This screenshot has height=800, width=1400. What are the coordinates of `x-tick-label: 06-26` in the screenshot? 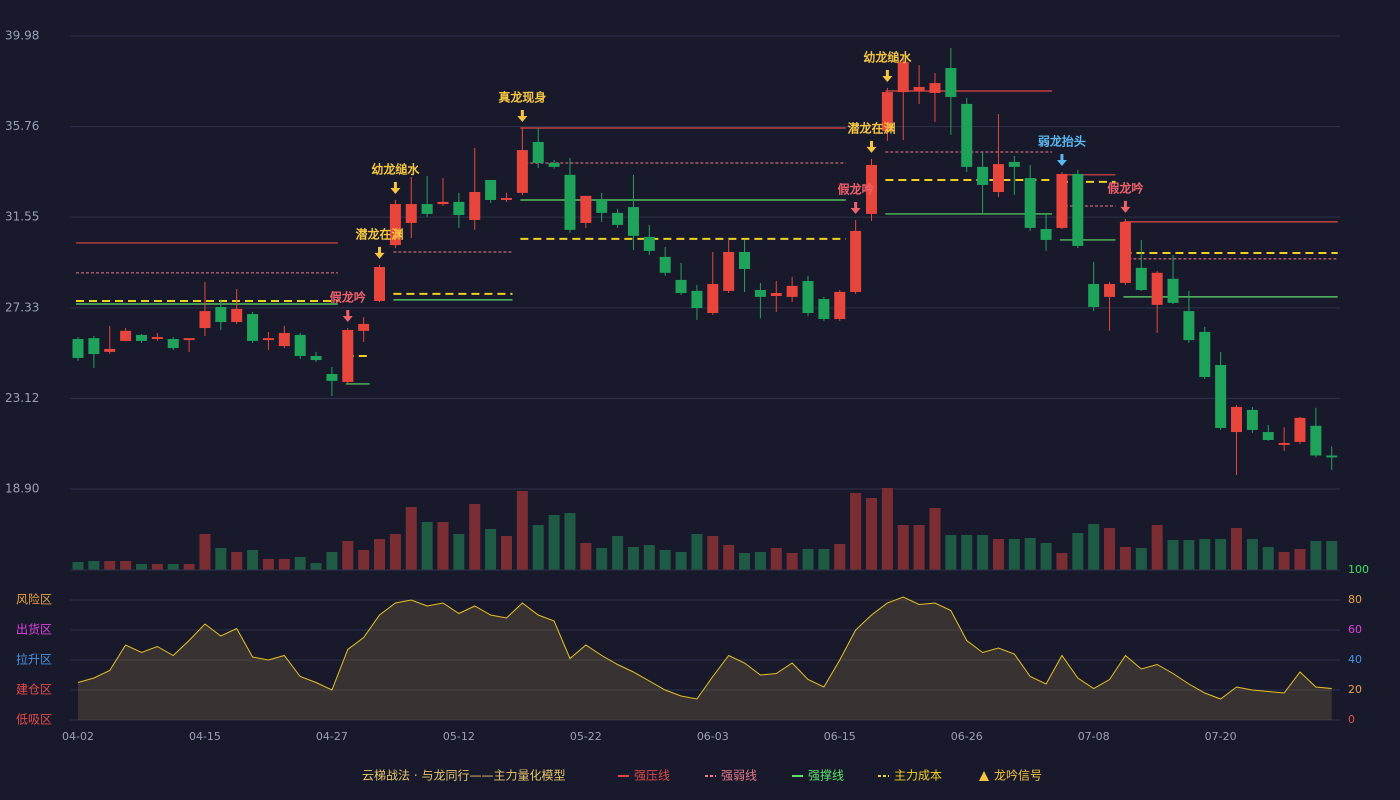 It's located at (967, 736).